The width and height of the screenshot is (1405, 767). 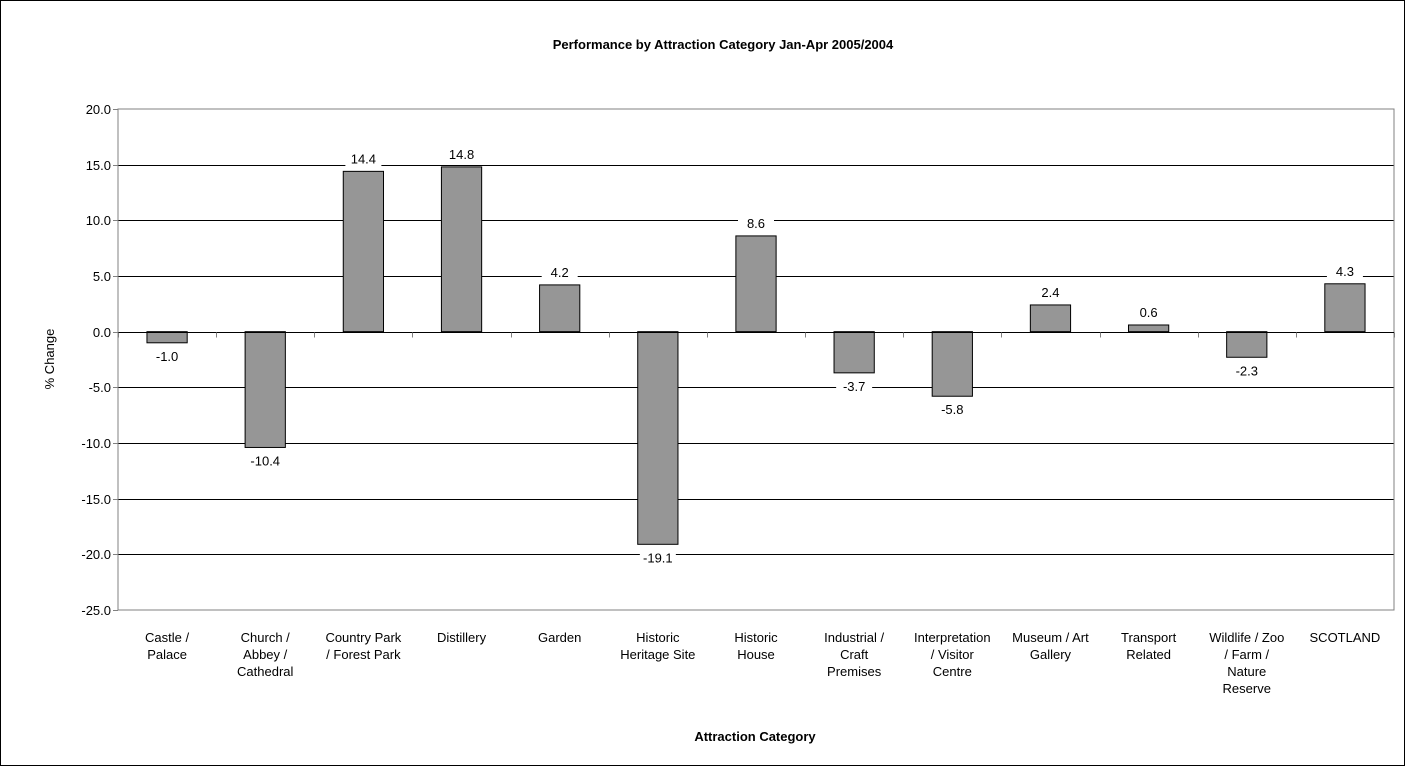 I want to click on y-tick-label: -15.0, so click(x=96, y=499).